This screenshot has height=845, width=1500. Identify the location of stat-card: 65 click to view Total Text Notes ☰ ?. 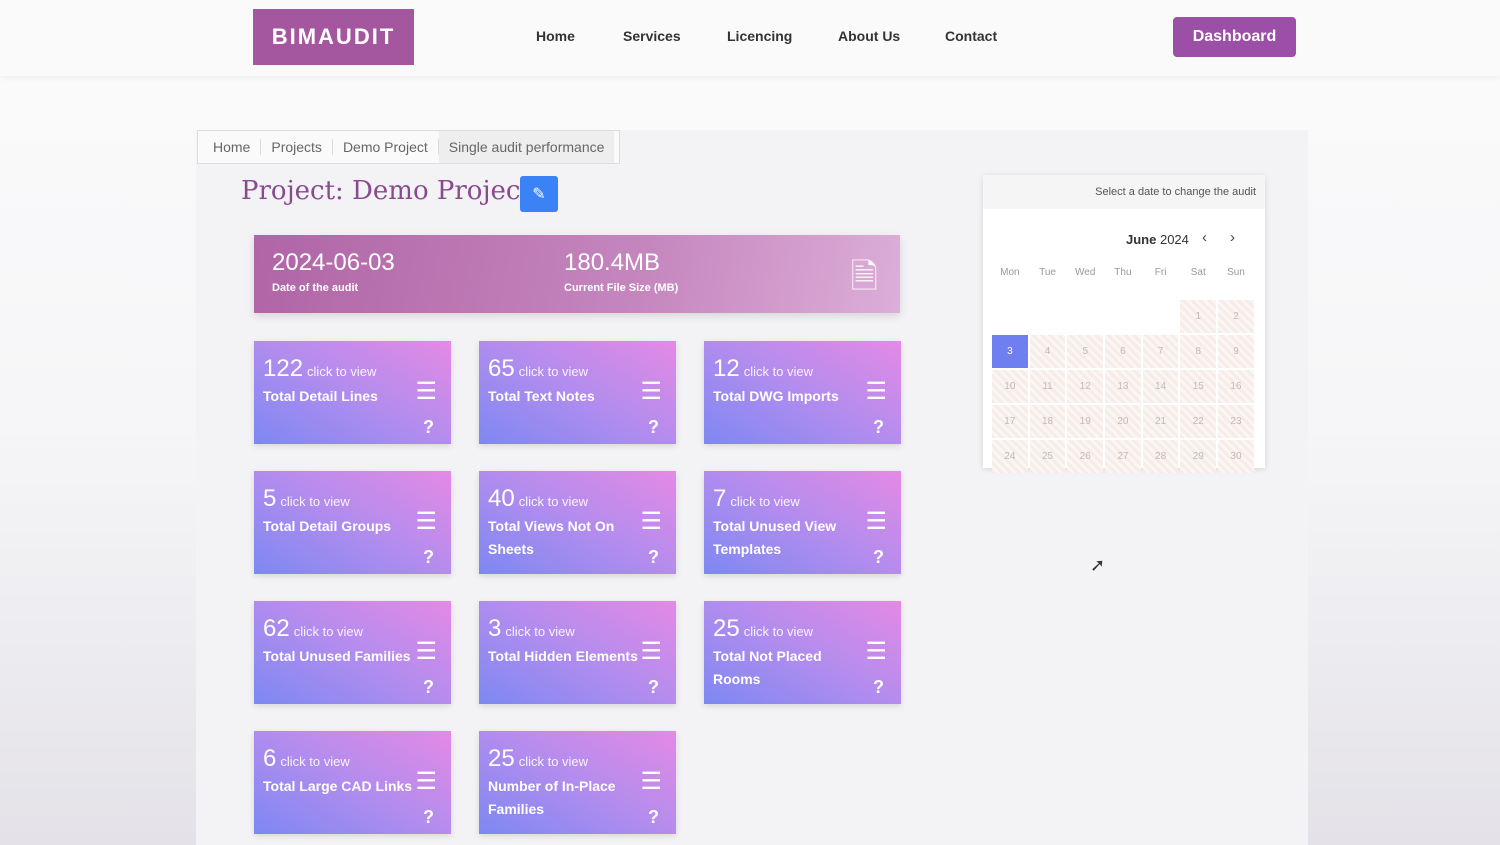
(577, 392).